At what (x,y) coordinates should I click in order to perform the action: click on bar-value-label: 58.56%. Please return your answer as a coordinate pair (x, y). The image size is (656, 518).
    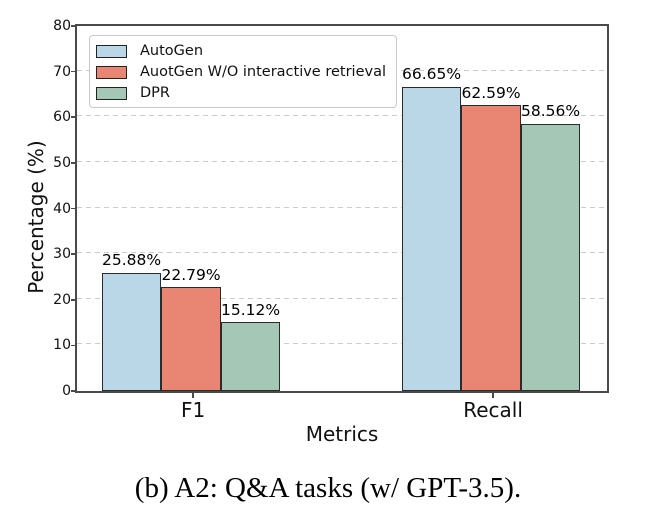
    Looking at the image, I should click on (550, 111).